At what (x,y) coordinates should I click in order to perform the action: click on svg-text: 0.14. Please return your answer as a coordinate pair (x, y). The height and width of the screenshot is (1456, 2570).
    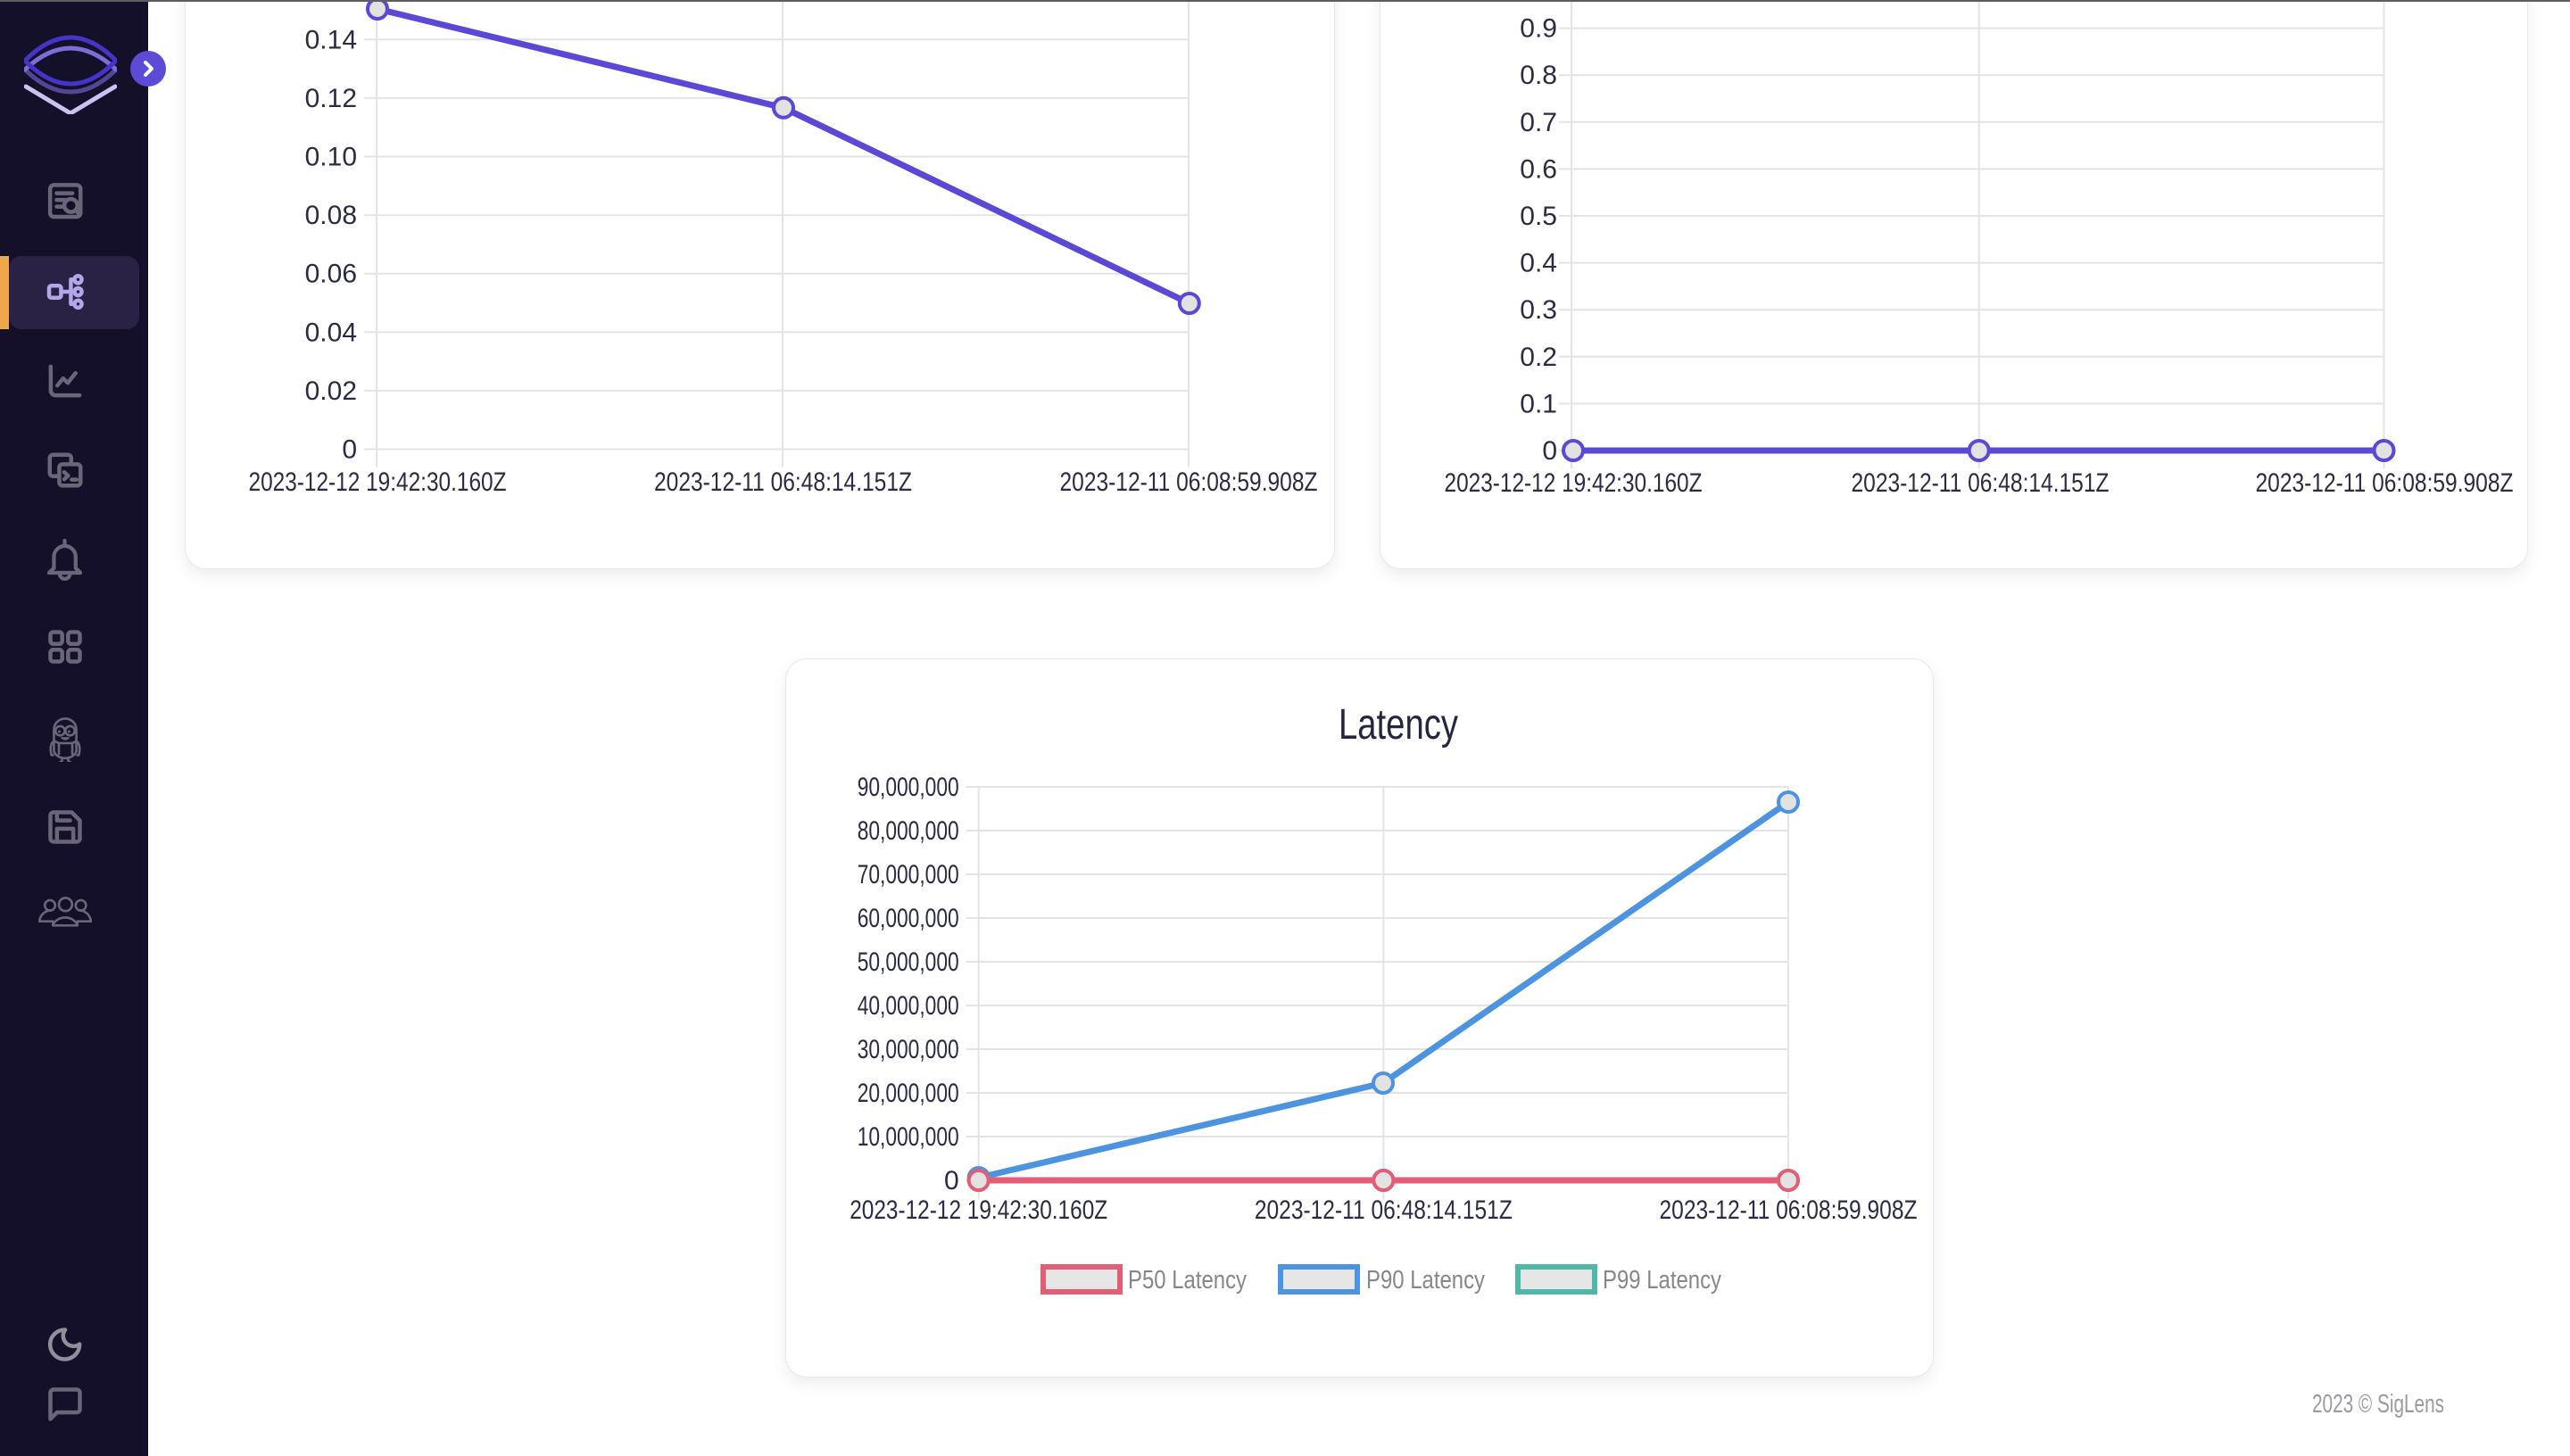
    Looking at the image, I should click on (331, 40).